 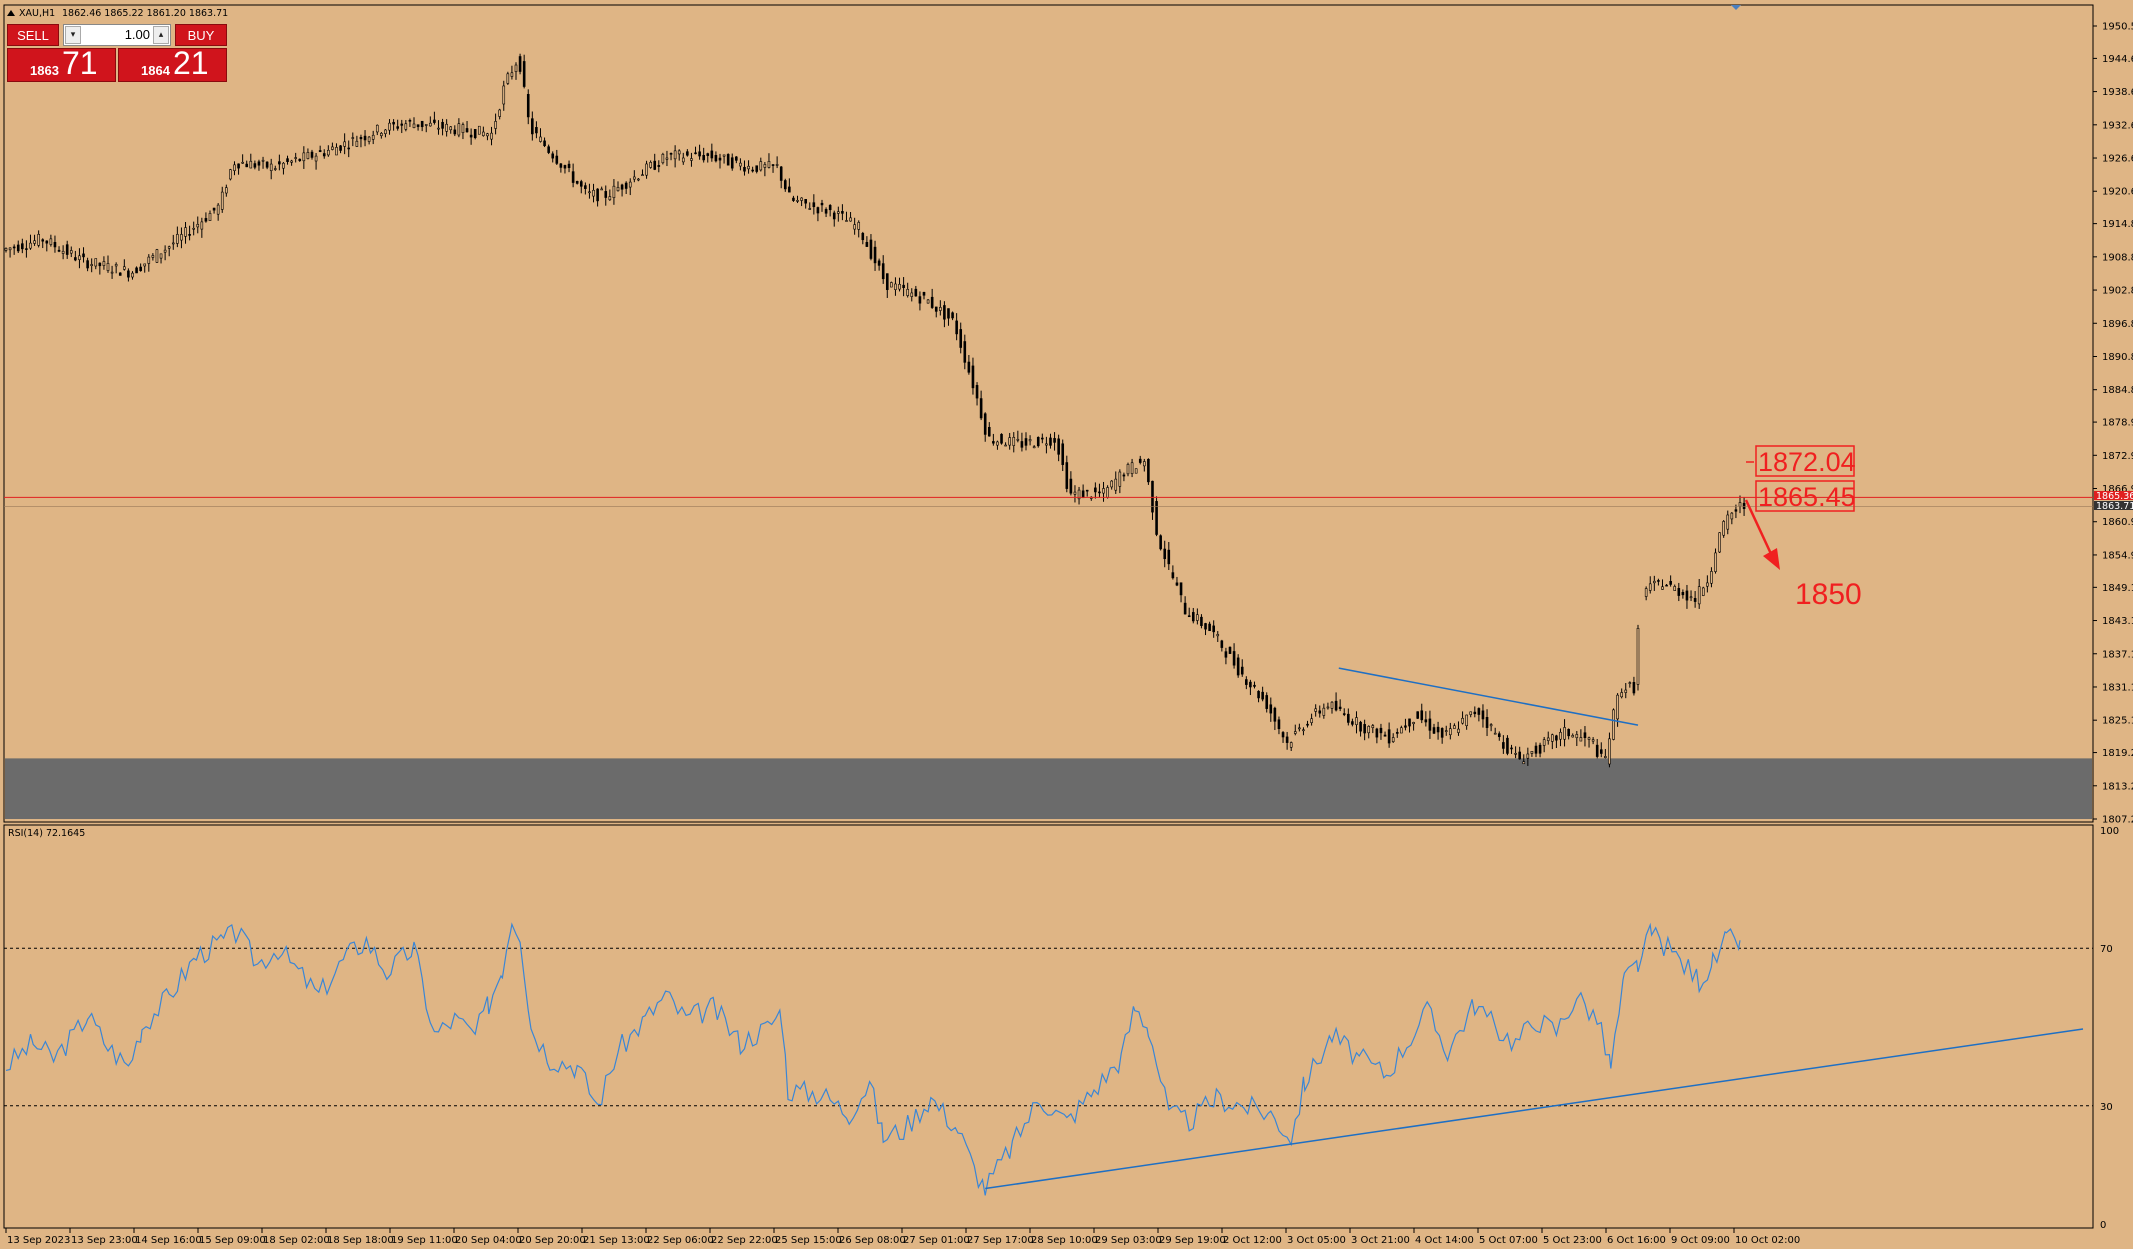 What do you see at coordinates (360, 1240) in the screenshot?
I see `time-tick-label: 18 Sep 18:00` at bounding box center [360, 1240].